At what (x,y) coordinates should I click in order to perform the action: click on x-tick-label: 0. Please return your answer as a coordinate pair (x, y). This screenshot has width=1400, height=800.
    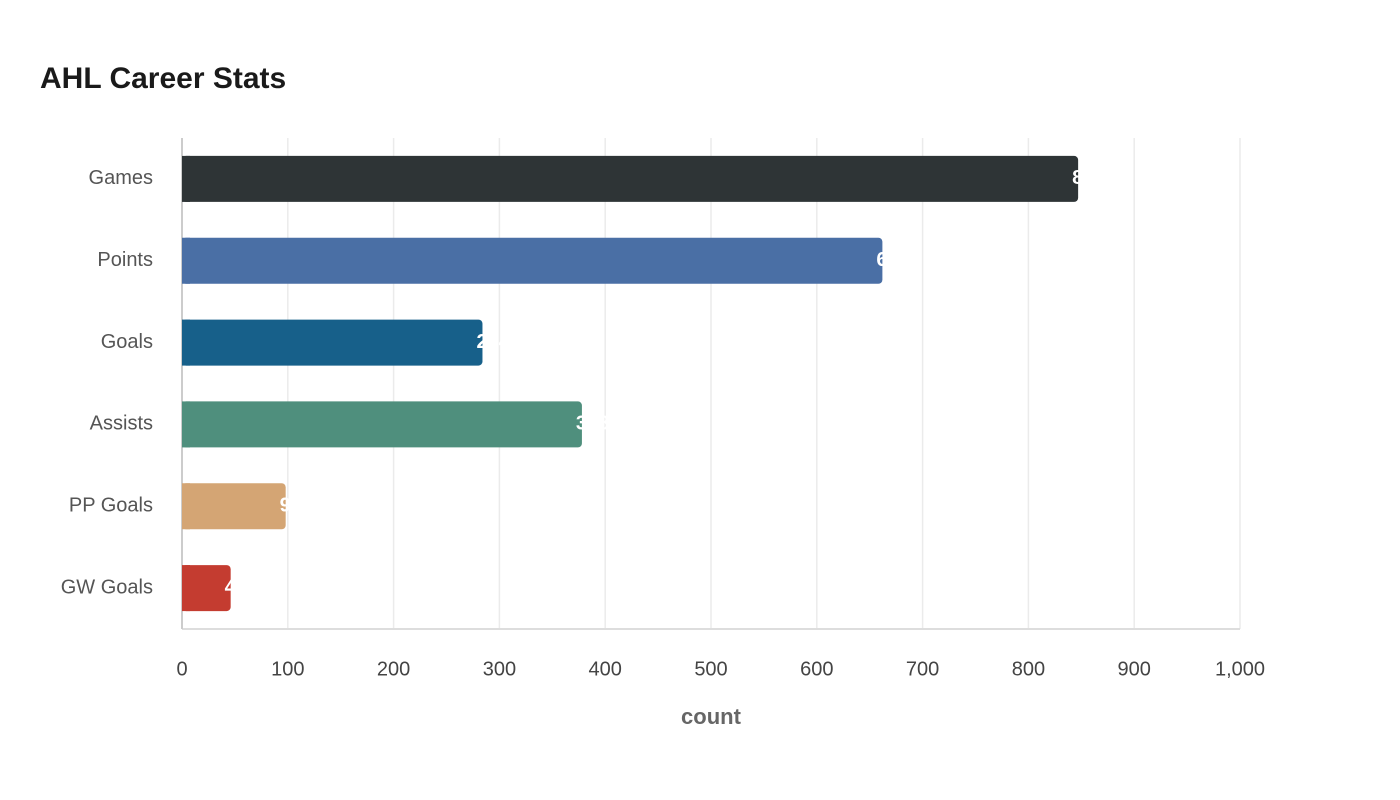
    Looking at the image, I should click on (181, 669).